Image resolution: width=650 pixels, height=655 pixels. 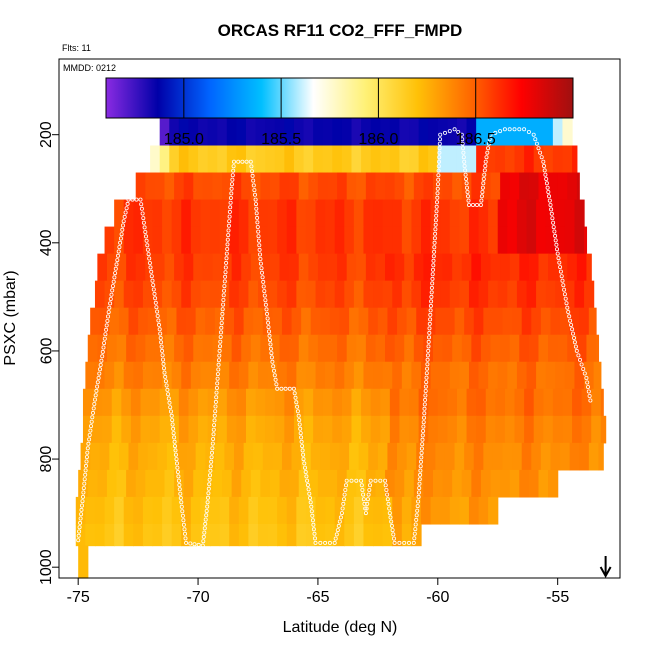 What do you see at coordinates (605, 572) in the screenshot?
I see `arrow-head` at bounding box center [605, 572].